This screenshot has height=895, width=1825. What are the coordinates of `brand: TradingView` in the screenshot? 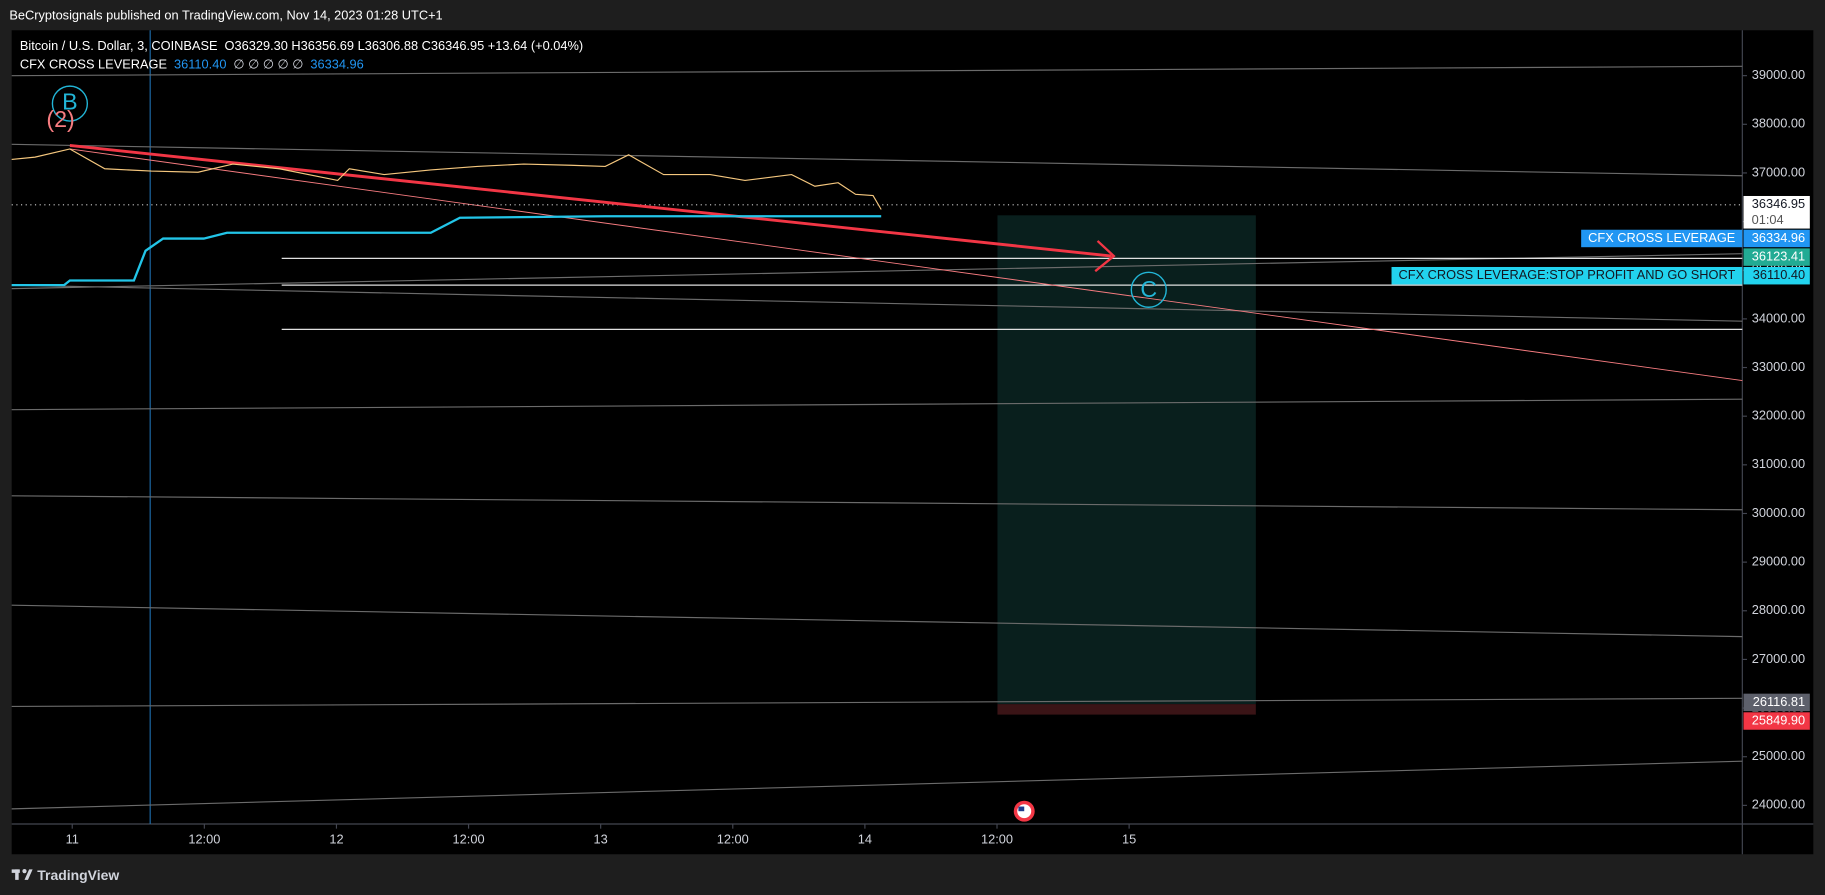 It's located at (78, 875).